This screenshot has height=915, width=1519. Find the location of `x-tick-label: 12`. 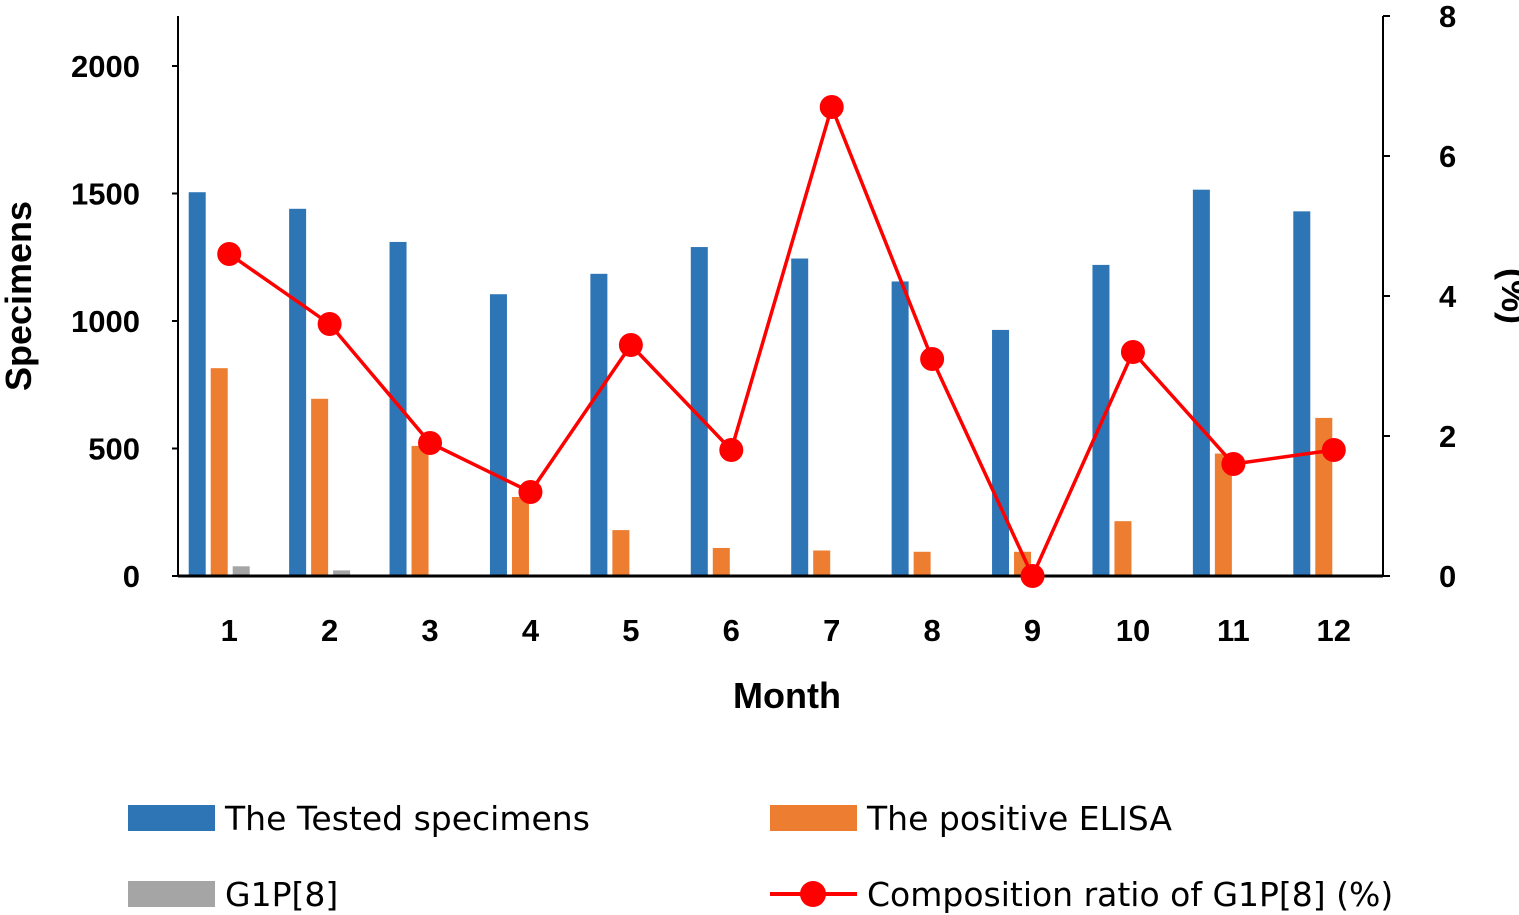

x-tick-label: 12 is located at coordinates (1334, 630).